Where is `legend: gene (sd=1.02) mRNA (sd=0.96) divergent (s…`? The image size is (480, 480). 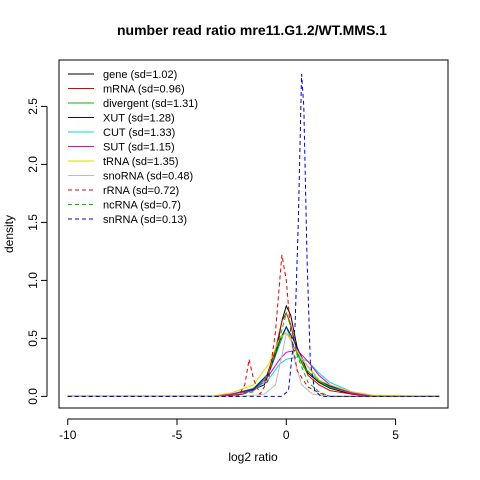 legend: gene (sd=1.02) mRNA (sd=0.96) divergent (s… is located at coordinates (133, 147).